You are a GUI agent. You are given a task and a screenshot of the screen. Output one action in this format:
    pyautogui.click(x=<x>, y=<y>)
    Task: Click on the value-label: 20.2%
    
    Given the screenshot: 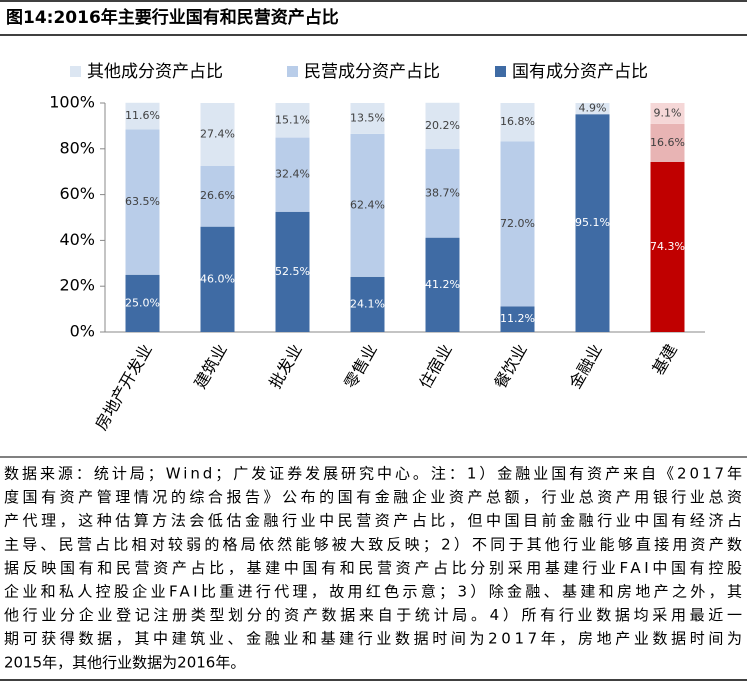 What is the action you would take?
    pyautogui.click(x=442, y=125)
    